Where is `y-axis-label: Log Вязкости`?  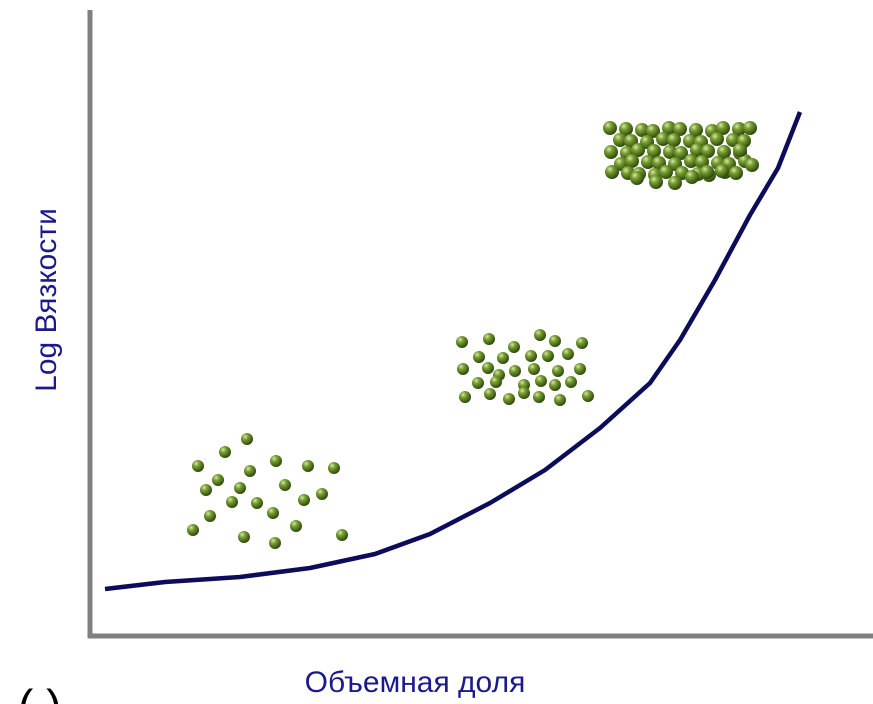
y-axis-label: Log Вязкости is located at coordinates (46, 300).